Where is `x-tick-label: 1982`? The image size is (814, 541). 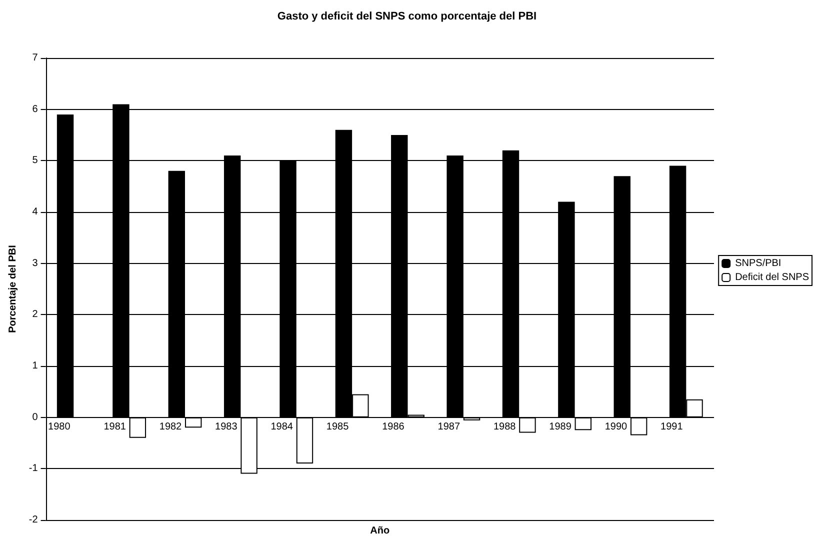
x-tick-label: 1982 is located at coordinates (170, 427).